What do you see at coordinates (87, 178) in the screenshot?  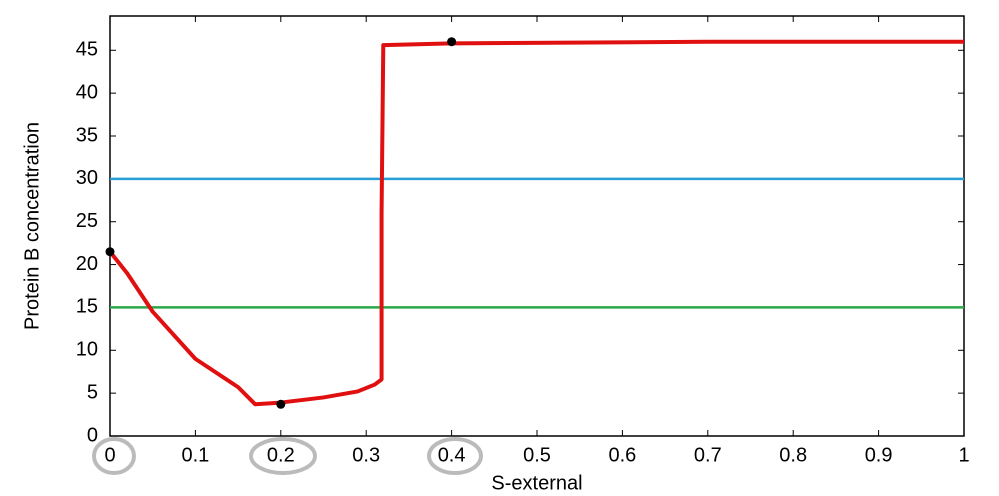 I see `y-tick-label: 30` at bounding box center [87, 178].